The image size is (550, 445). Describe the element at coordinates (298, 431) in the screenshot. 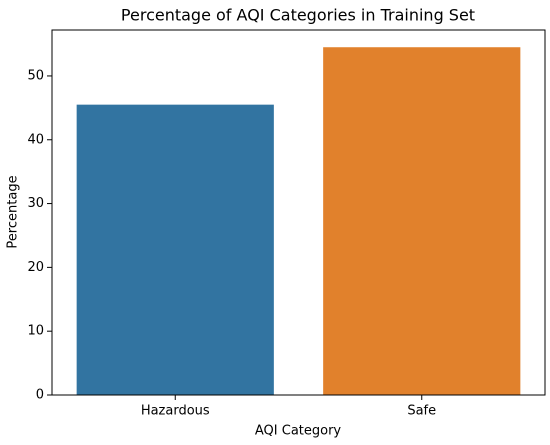

I see `x-axis-label: AQI Category` at that location.